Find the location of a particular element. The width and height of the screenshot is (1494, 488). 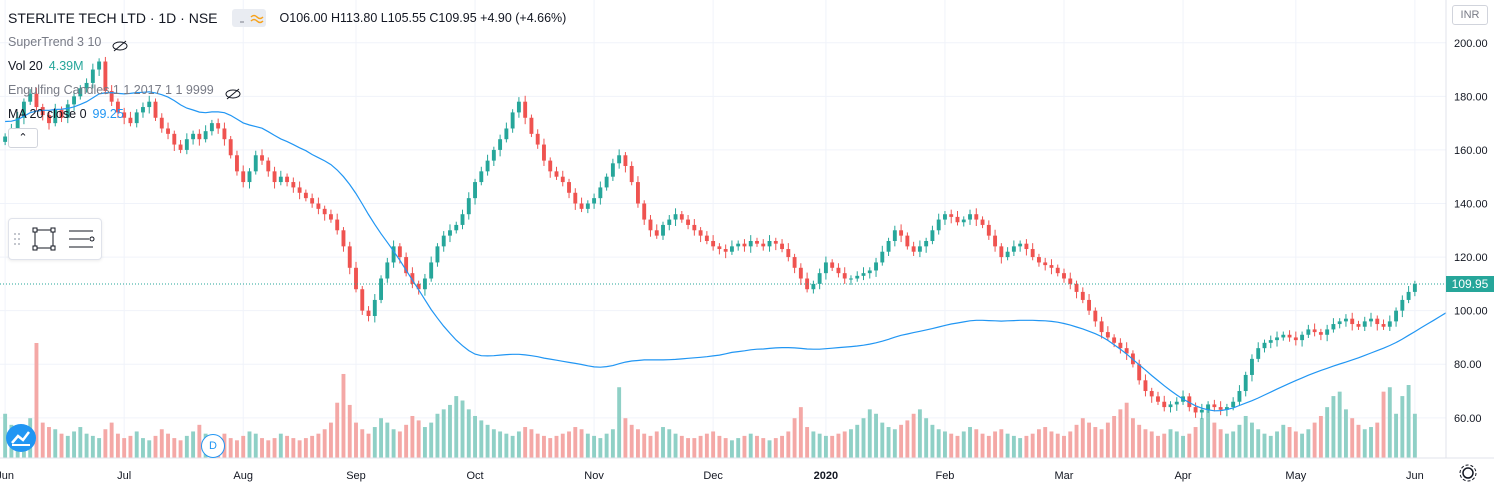

y-tick-label: 80.00 is located at coordinates (1468, 365).